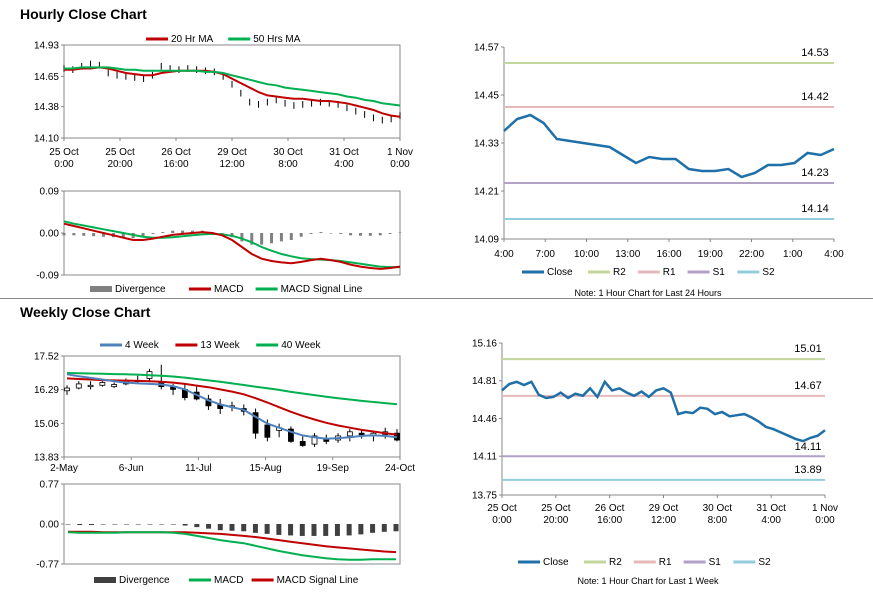 This screenshot has height=601, width=873. I want to click on weekly-pivot-y-tick-label: 13.75, so click(484, 496).